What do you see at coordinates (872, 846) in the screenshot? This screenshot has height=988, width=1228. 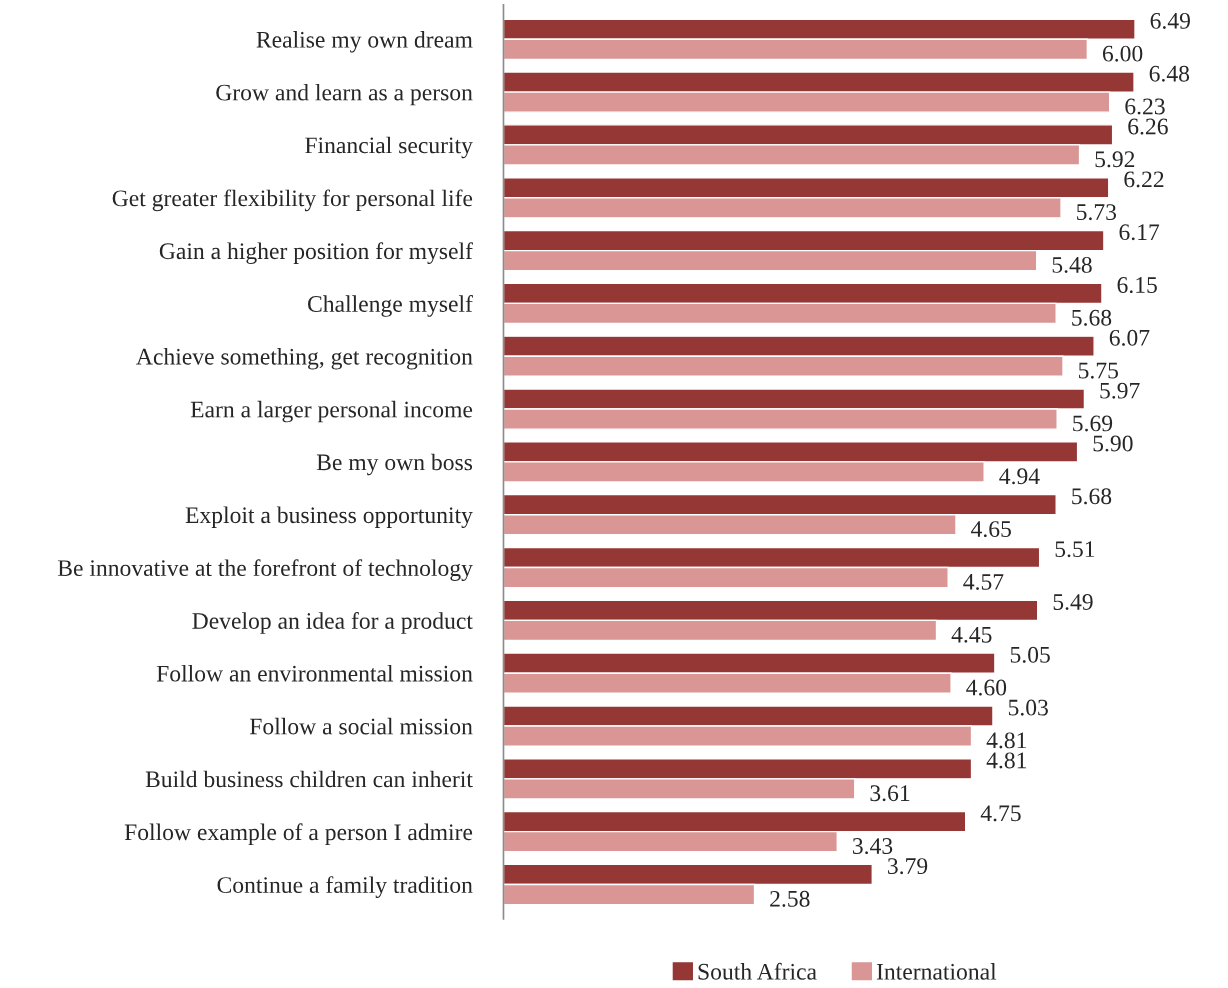 I see `data-label: 3.43` at bounding box center [872, 846].